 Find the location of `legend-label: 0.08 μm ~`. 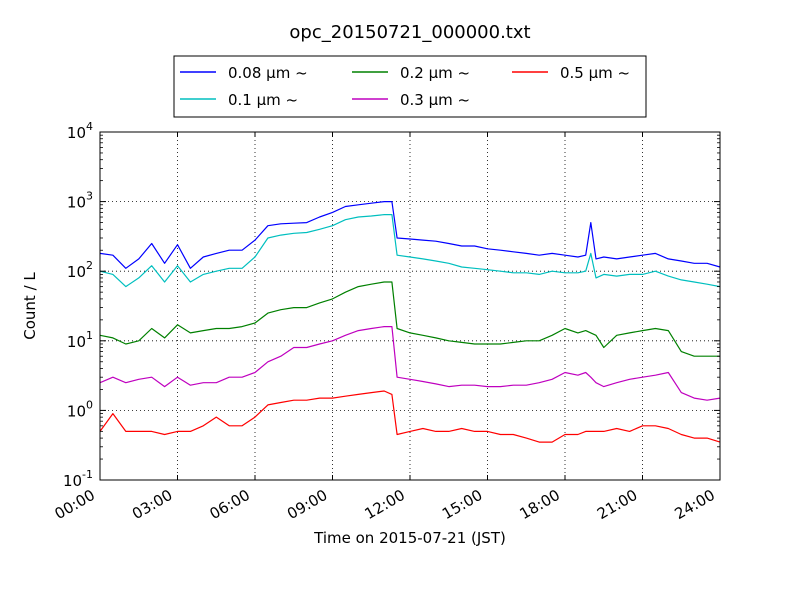

legend-label: 0.08 μm ~ is located at coordinates (268, 73).